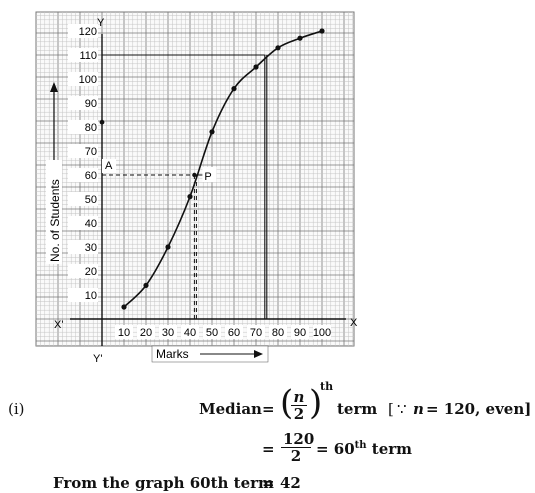  I want to click on y-tick-label: 110, so click(88, 56).